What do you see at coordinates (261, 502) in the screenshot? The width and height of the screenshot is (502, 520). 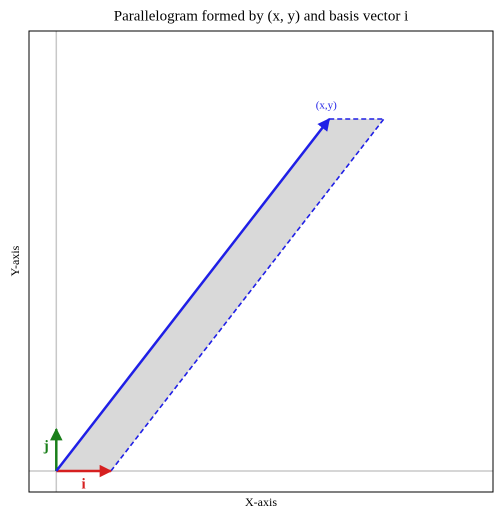 I see `x-axis-label: X-axis` at bounding box center [261, 502].